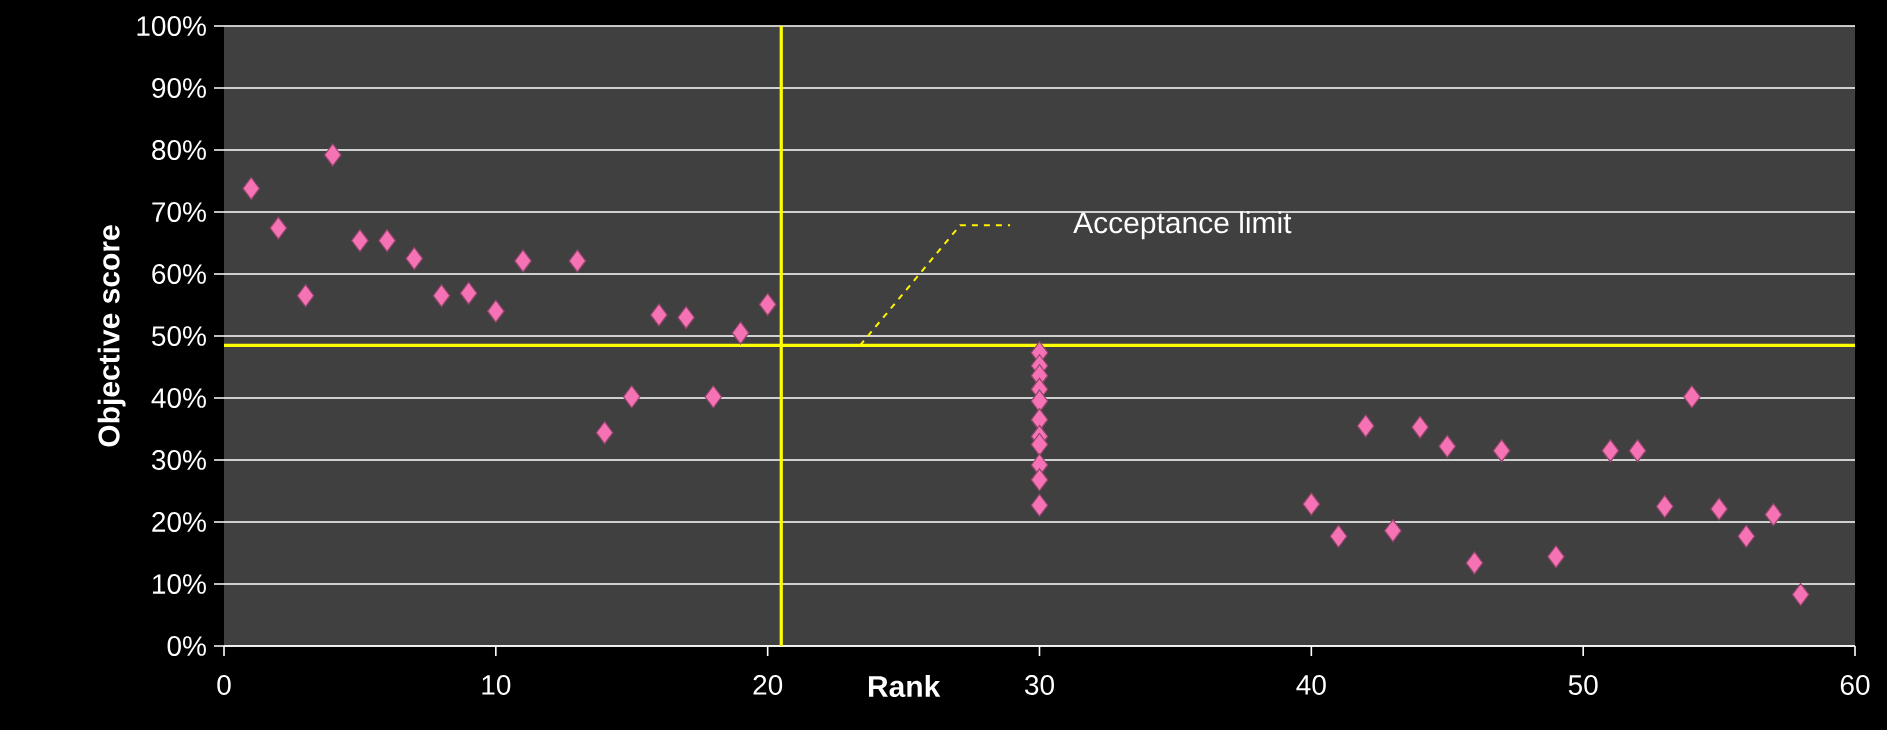 This screenshot has height=730, width=1887. What do you see at coordinates (1311, 685) in the screenshot?
I see `x-tick-label: 40` at bounding box center [1311, 685].